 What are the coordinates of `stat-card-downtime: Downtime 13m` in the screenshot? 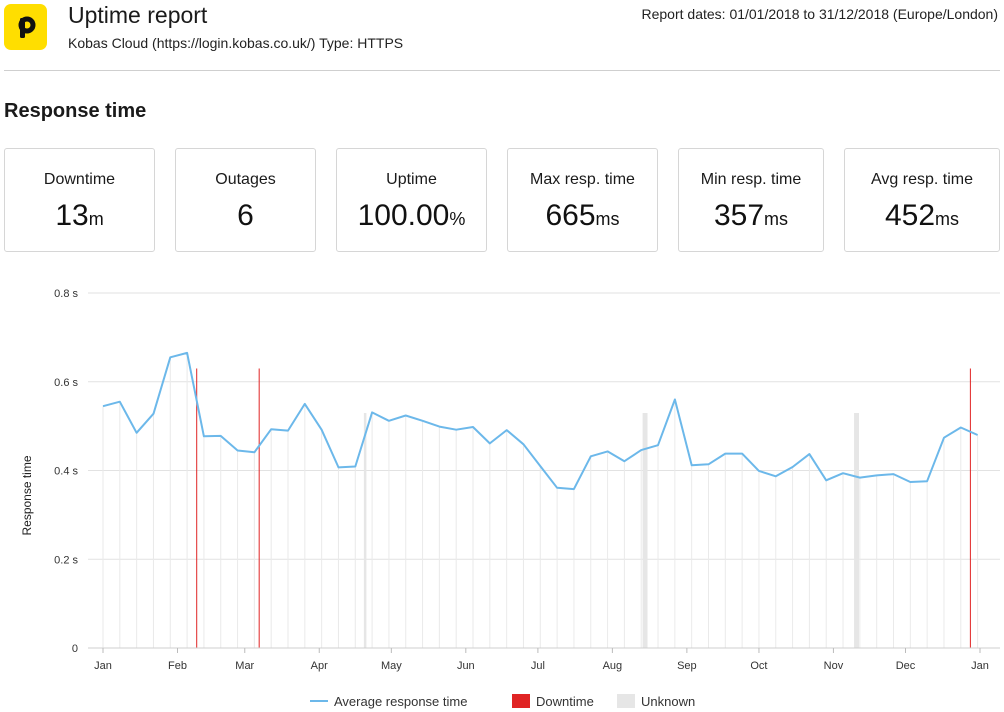 It's located at (79, 200).